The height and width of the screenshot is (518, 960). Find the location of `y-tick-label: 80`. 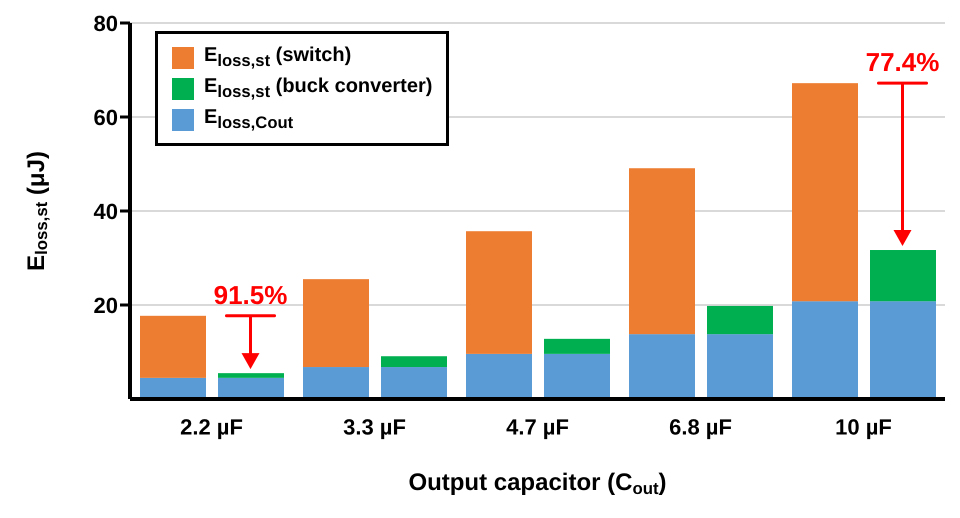

y-tick-label: 80 is located at coordinates (106, 23).